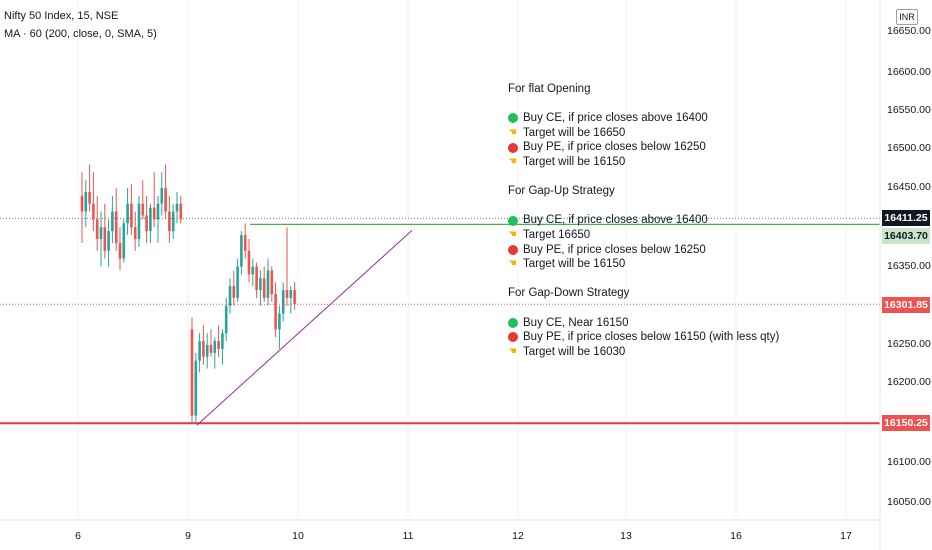 The width and height of the screenshot is (932, 550). I want to click on note-line: Buy CE, if price closes above 16400, so click(643, 220).